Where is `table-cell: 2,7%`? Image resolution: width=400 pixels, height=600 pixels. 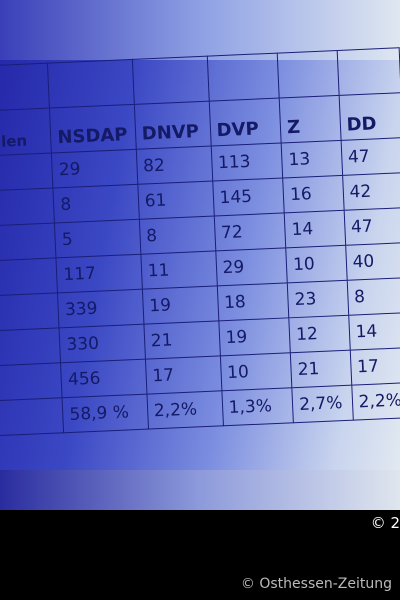
table-cell: 2,7% is located at coordinates (322, 404).